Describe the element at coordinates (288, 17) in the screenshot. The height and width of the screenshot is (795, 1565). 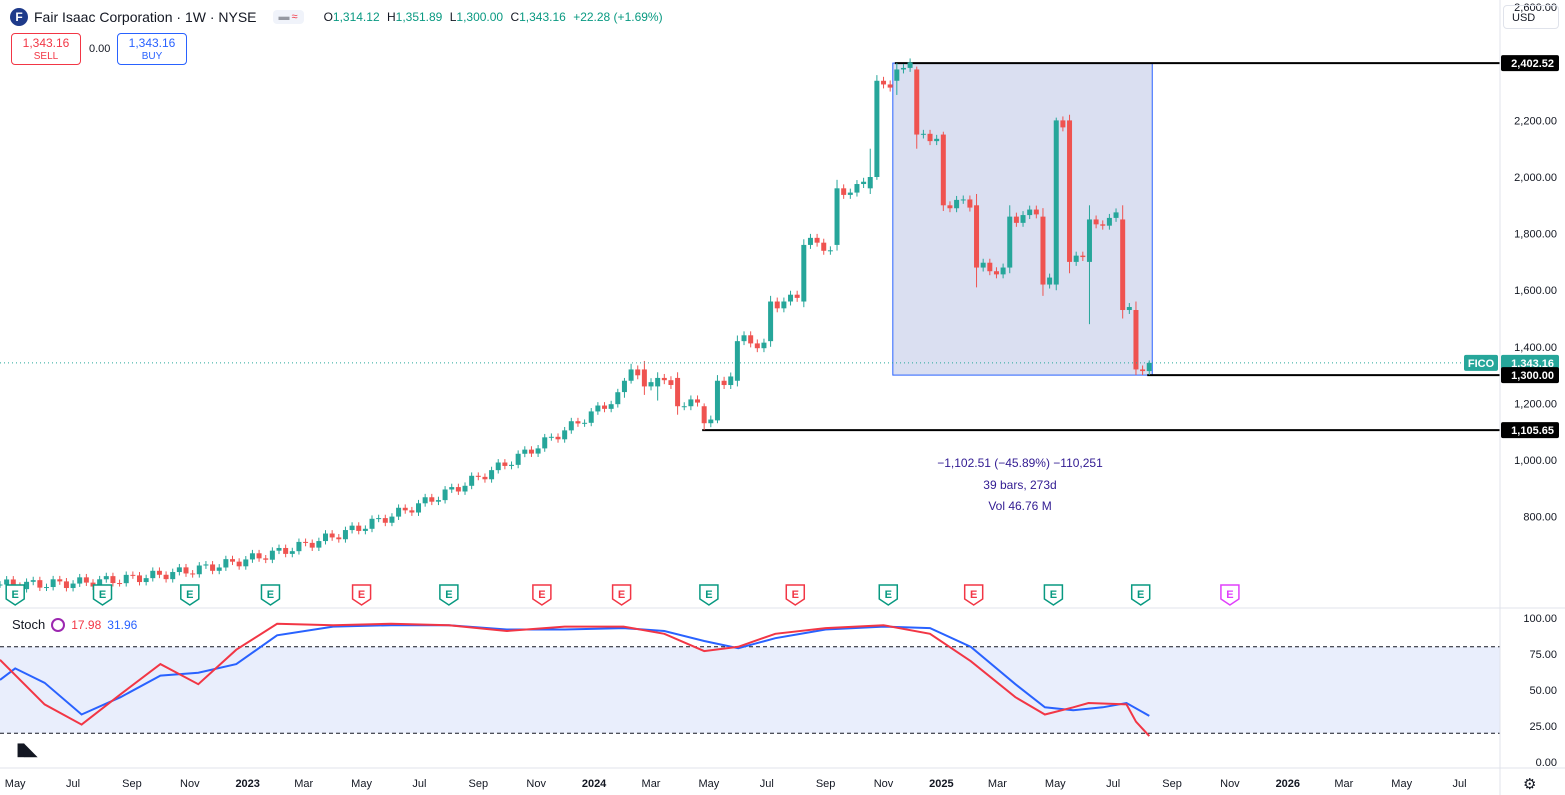
I see `market-status-pill: ▬ ≈` at that location.